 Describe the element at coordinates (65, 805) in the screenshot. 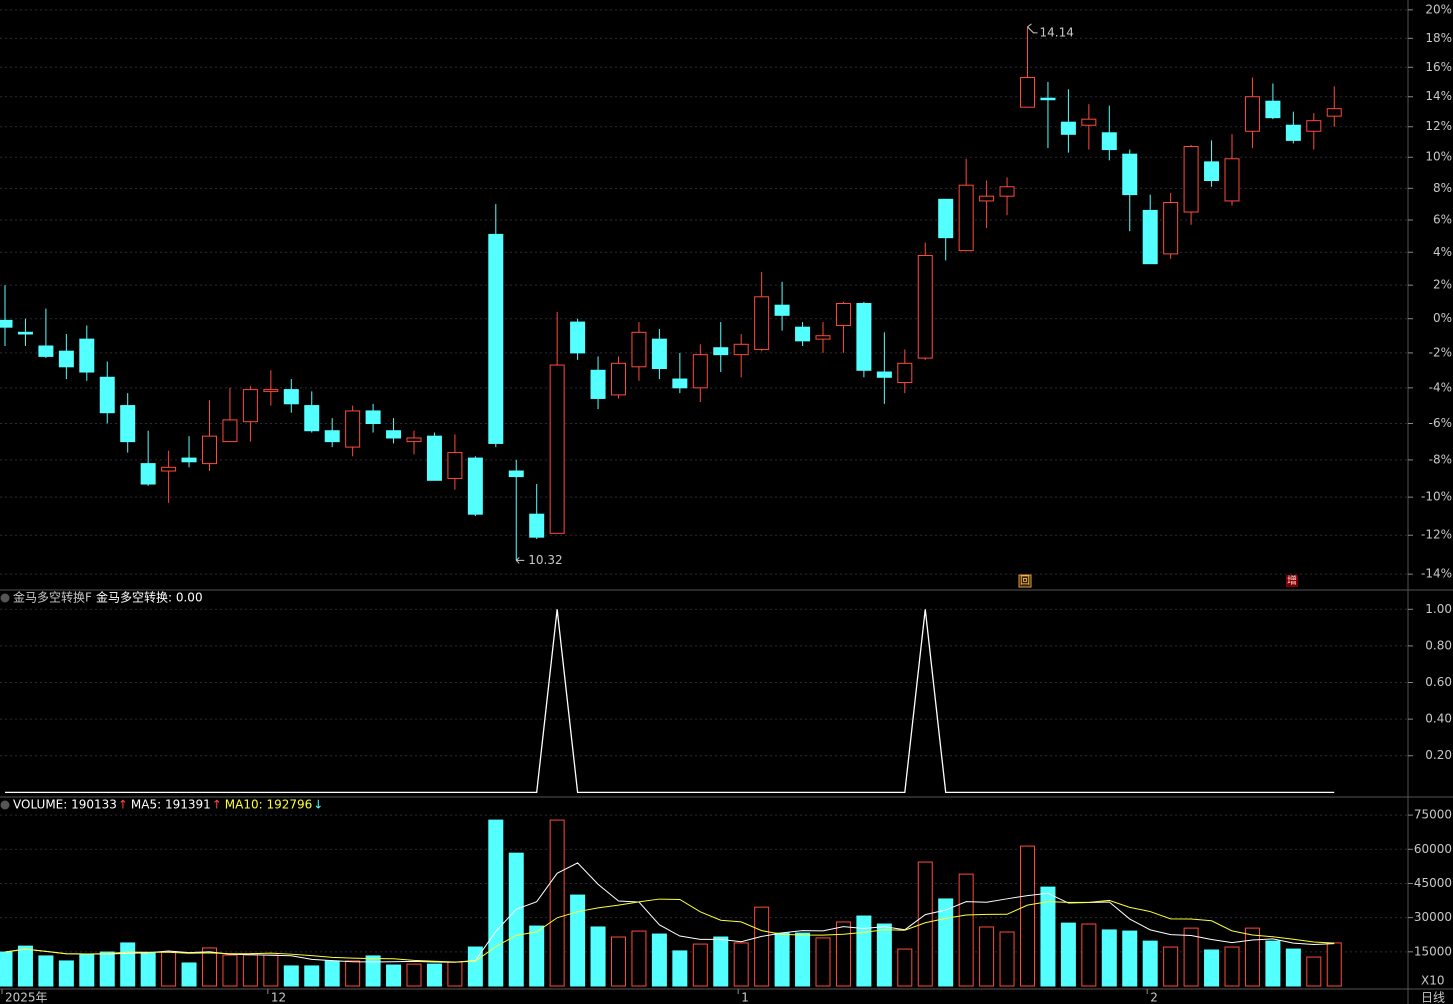

I see `legend-text: VOLUME: 190133` at that location.